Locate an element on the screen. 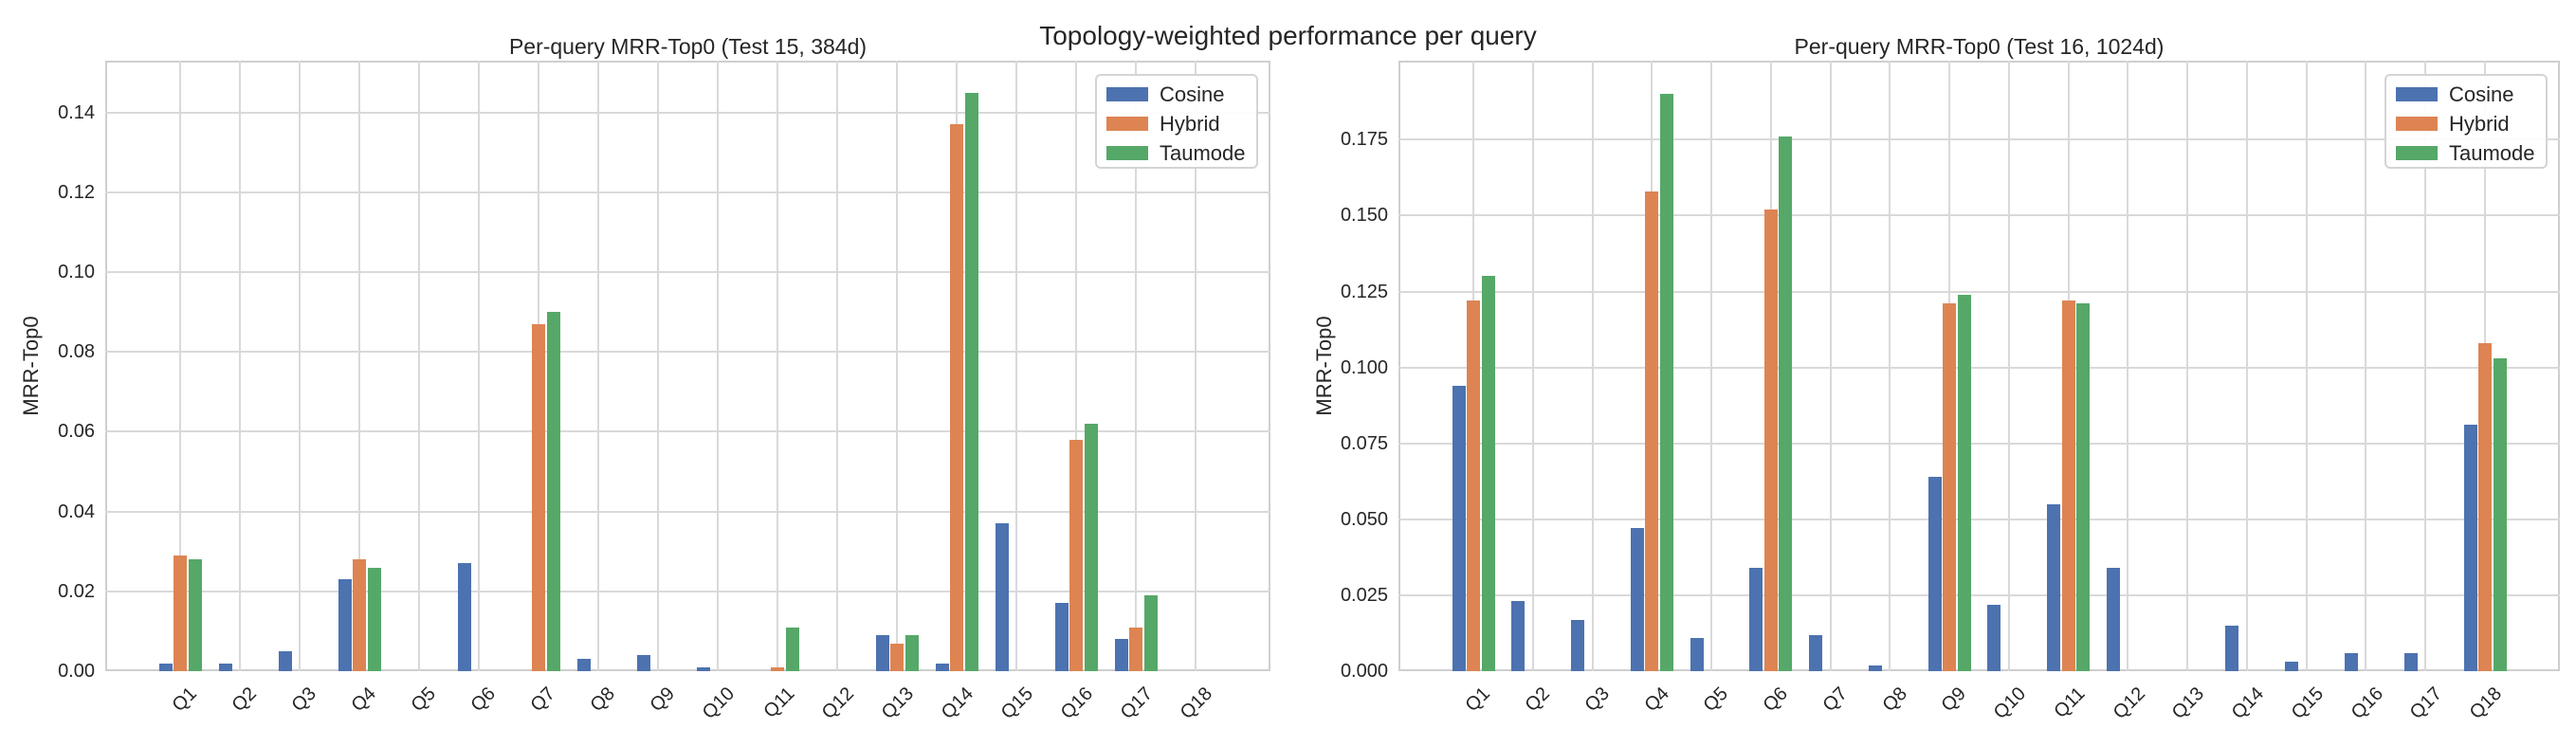  bar-taumode-q16 is located at coordinates (1091, 547).